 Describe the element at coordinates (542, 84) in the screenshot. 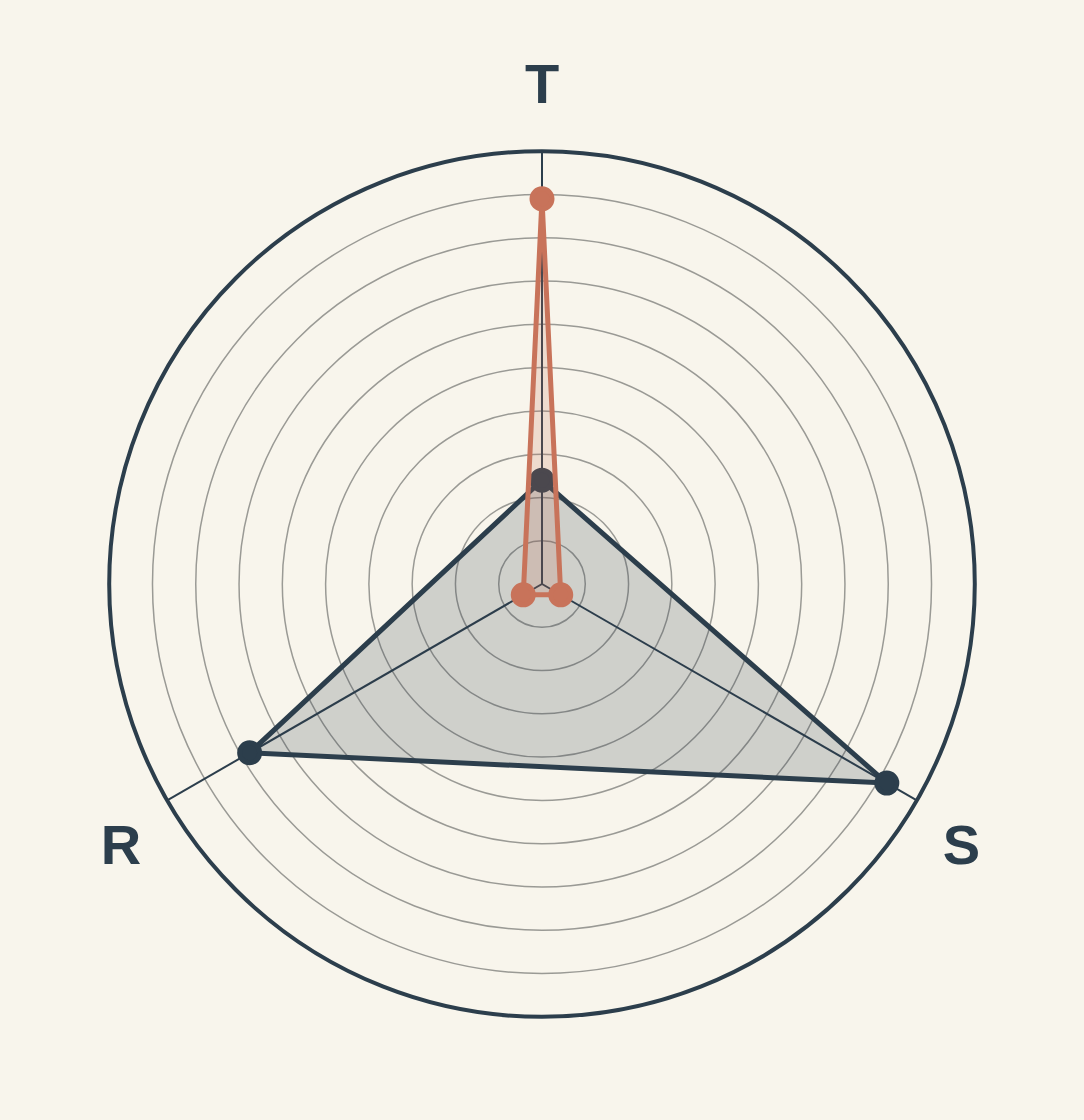

I see `spoke-label: T` at that location.